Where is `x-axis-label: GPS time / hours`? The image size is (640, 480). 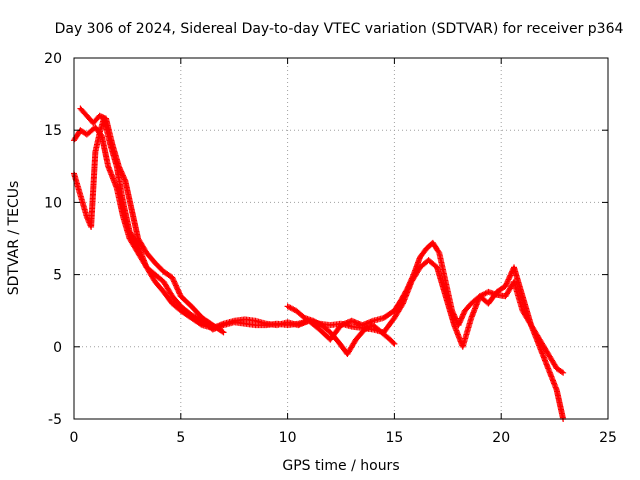 x-axis-label: GPS time / hours is located at coordinates (340, 466).